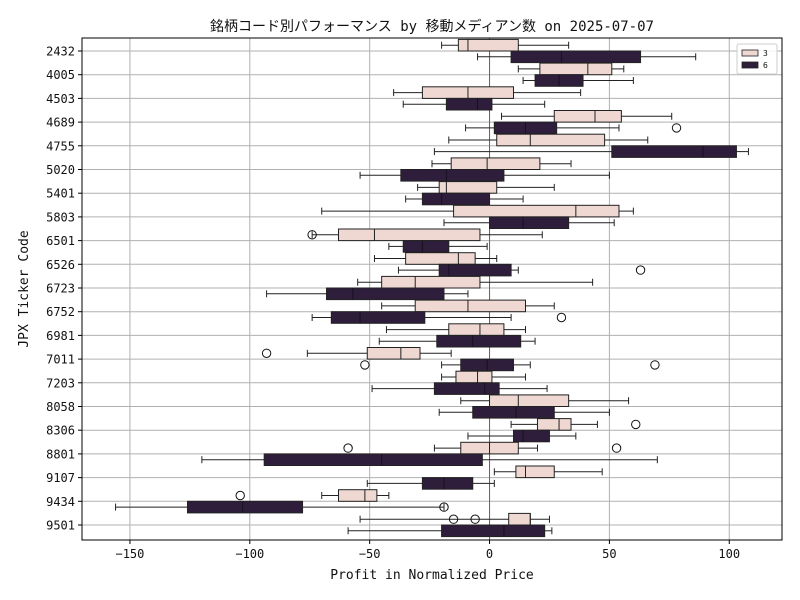 The image size is (800, 600). I want to click on y-tick-label: 6526, so click(60, 265).